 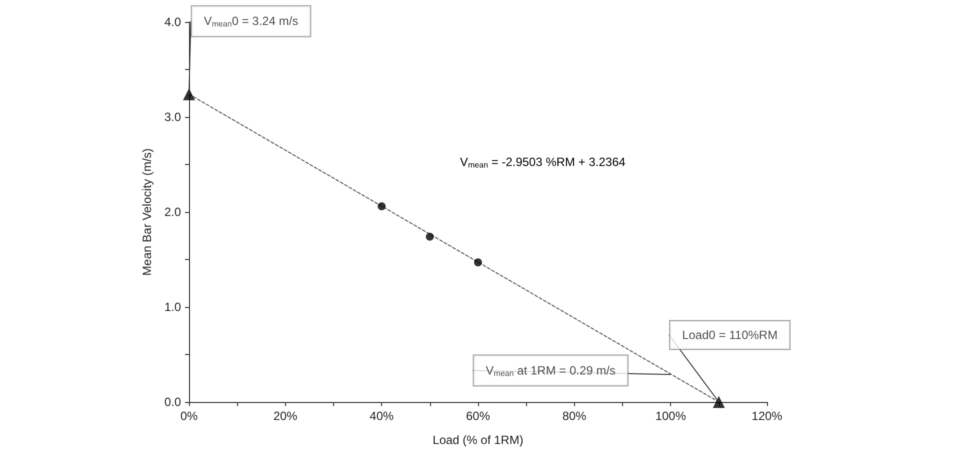 What do you see at coordinates (173, 212) in the screenshot?
I see `y-tick-label: 2.0` at bounding box center [173, 212].